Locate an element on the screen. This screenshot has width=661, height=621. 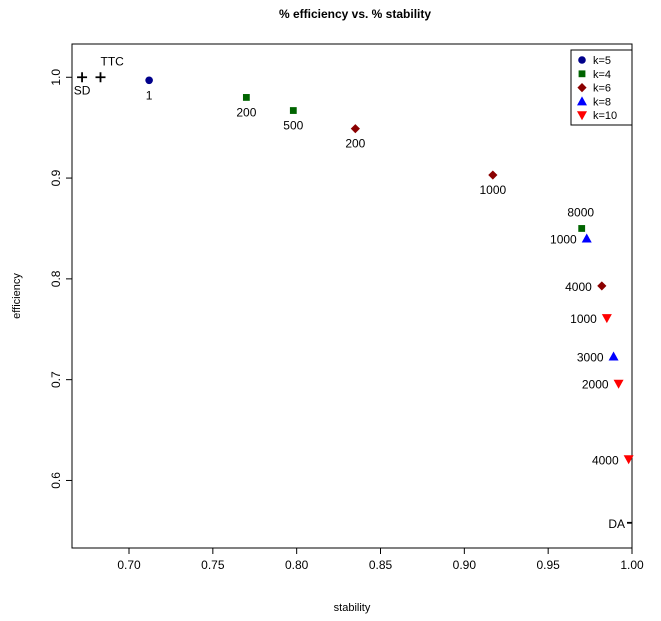
legend-label: k=8 is located at coordinates (602, 102).